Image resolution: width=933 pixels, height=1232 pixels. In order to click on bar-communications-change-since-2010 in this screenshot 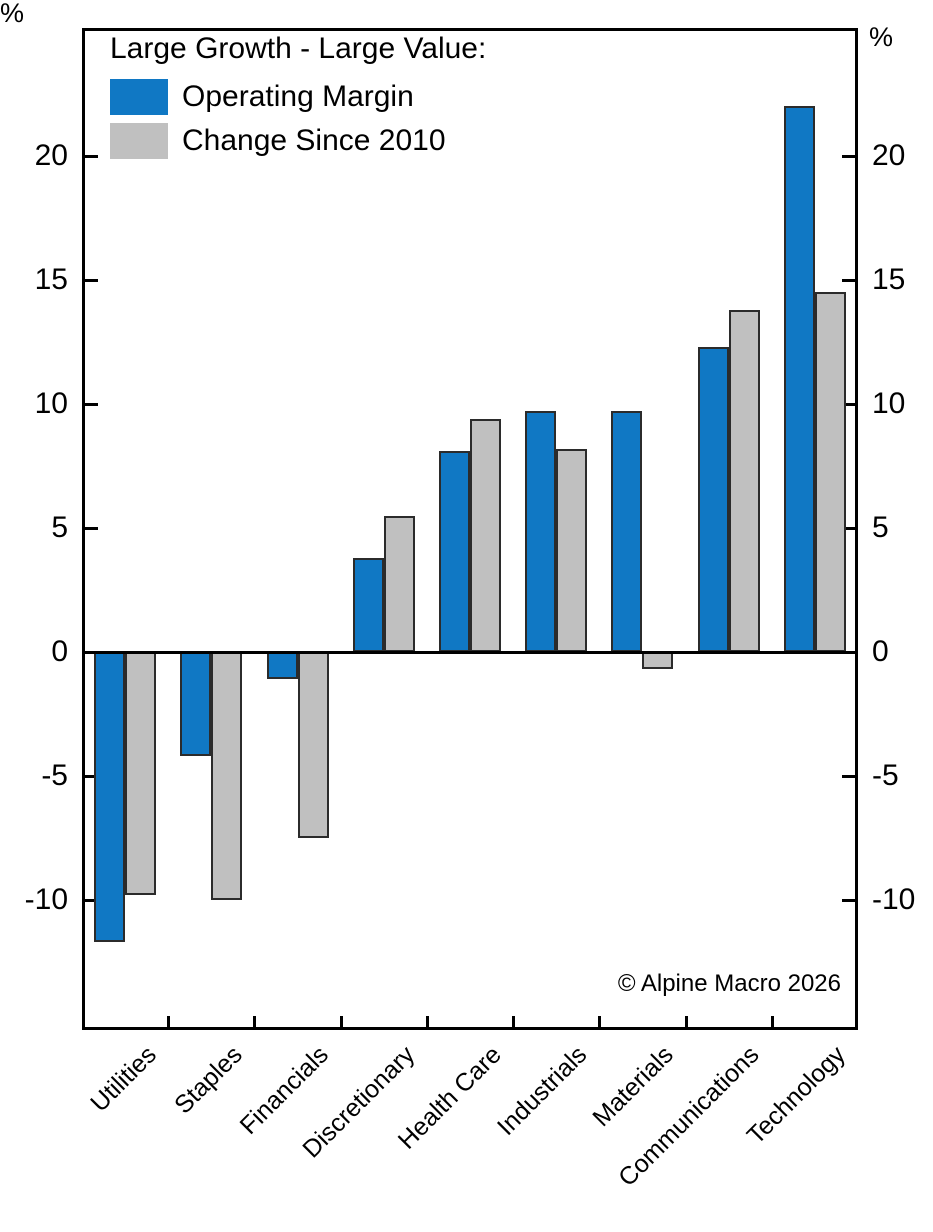, I will do `click(744, 480)`.